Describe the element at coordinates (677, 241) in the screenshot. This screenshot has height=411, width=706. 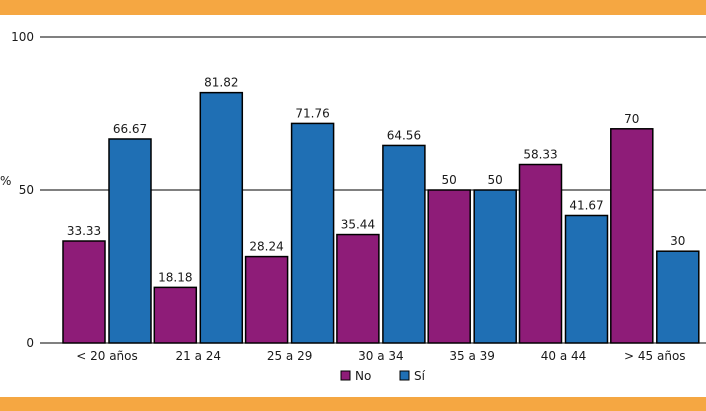
I see `data-label: 30` at that location.